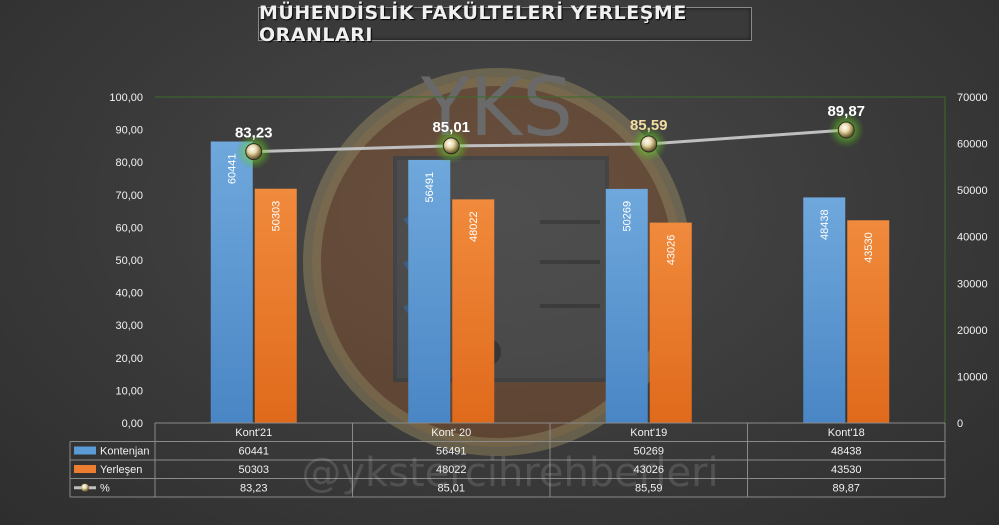 This screenshot has height=525, width=999. I want to click on percent-data-label: 89,87, so click(846, 111).